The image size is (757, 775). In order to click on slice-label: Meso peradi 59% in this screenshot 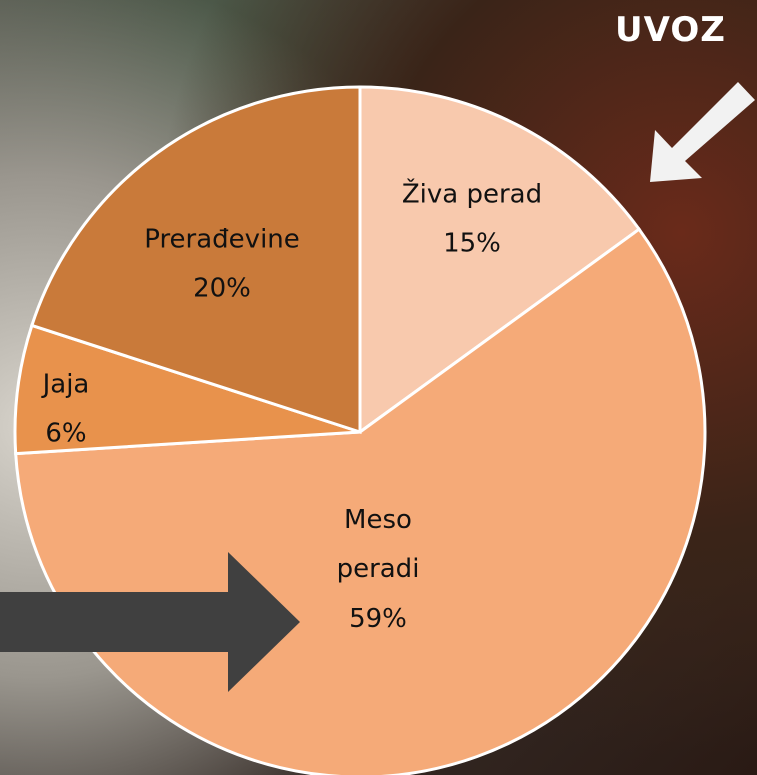, I will do `click(378, 570)`.